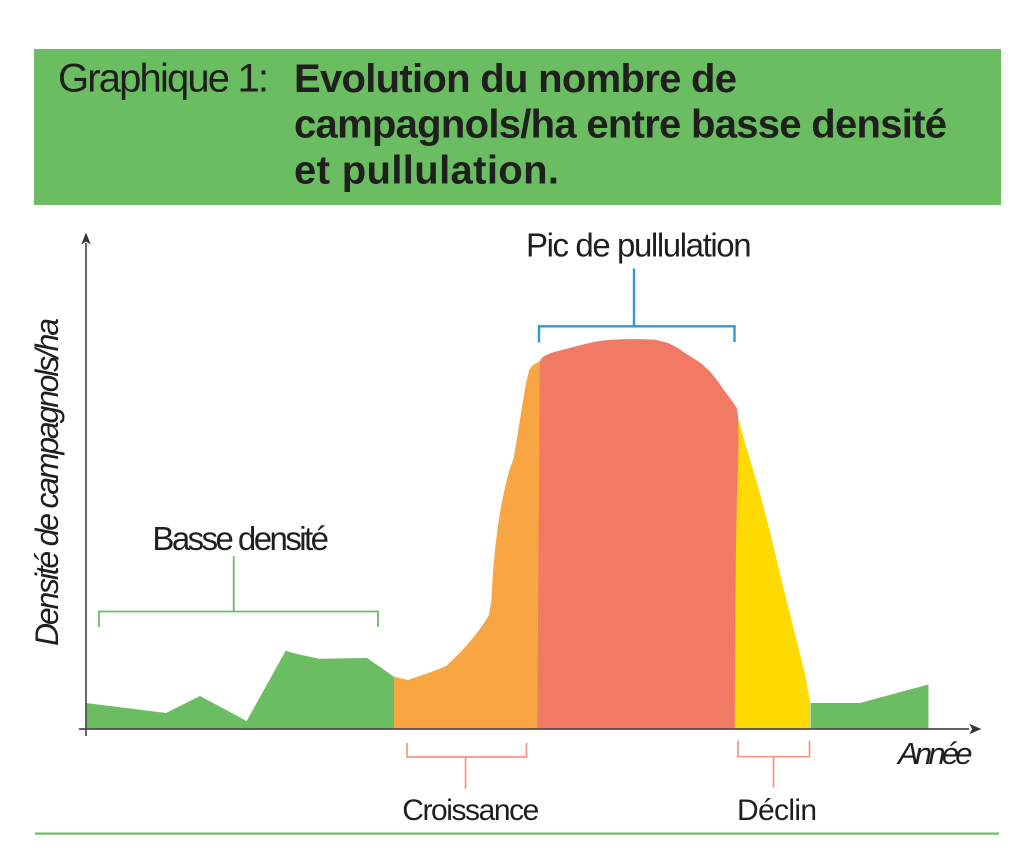 This screenshot has height=859, width=1024. Describe the element at coordinates (163, 79) in the screenshot. I see `svg-text: Graphique 1:` at that location.